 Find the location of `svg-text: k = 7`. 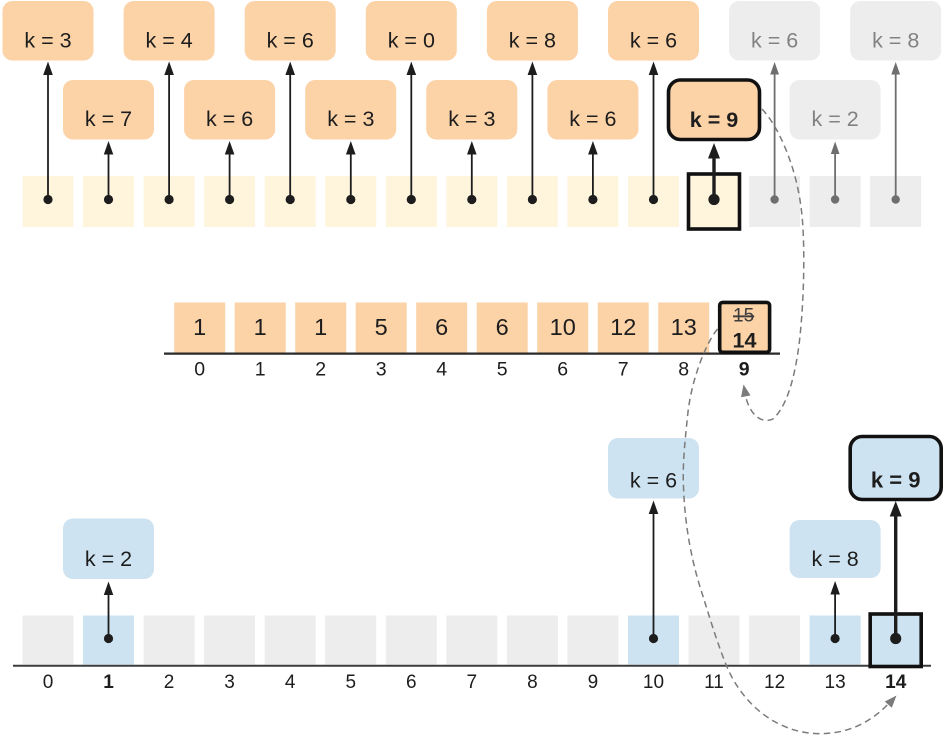

svg-text: k = 7 is located at coordinates (108, 119).